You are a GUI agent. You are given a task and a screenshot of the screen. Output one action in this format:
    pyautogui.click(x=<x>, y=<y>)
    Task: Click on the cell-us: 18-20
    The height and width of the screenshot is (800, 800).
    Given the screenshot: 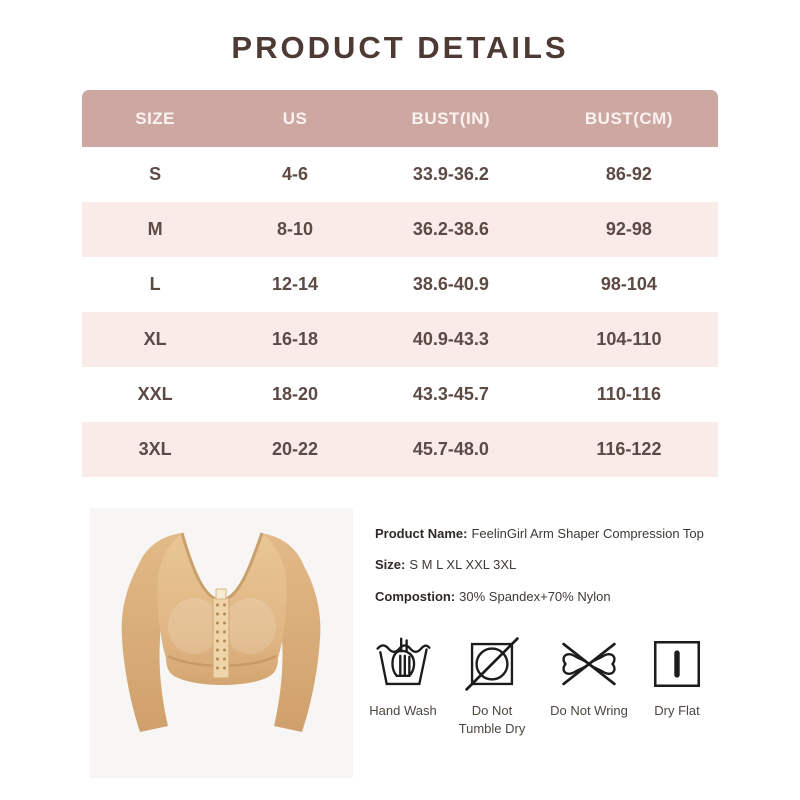 What is the action you would take?
    pyautogui.click(x=295, y=394)
    